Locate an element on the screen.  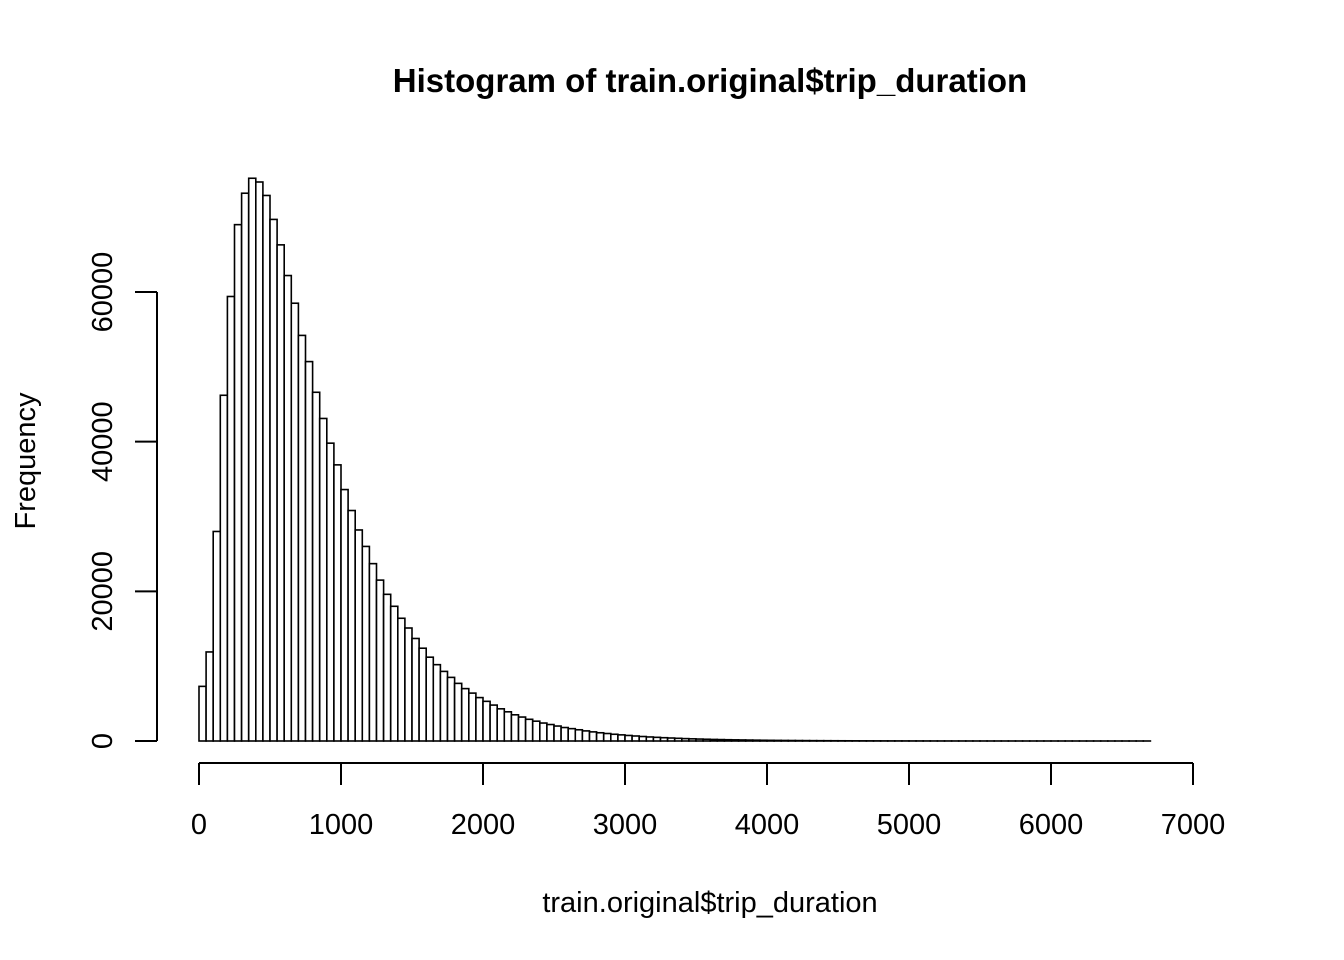
y-axis-label: Frequency is located at coordinates (26, 461).